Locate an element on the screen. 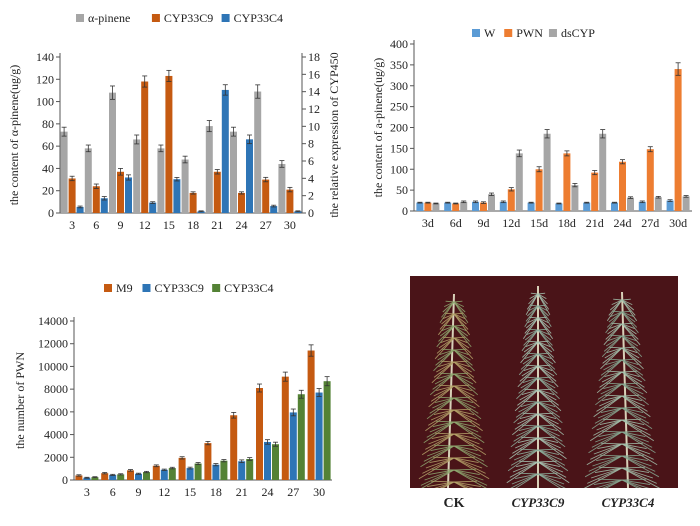 Image resolution: width=700 pixels, height=526 pixels. bar-m9 is located at coordinates (259, 434).